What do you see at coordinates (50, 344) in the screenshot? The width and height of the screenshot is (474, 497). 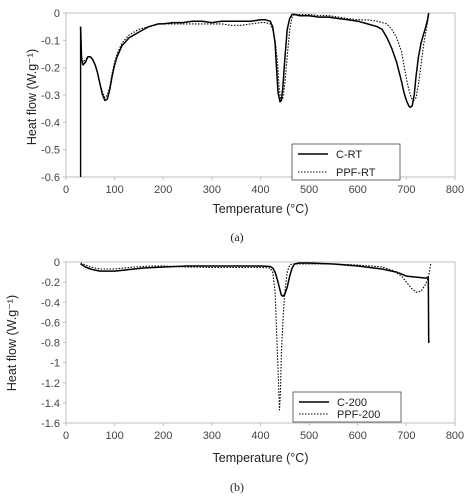 I see `y-tick-label: -0.8` at bounding box center [50, 344].